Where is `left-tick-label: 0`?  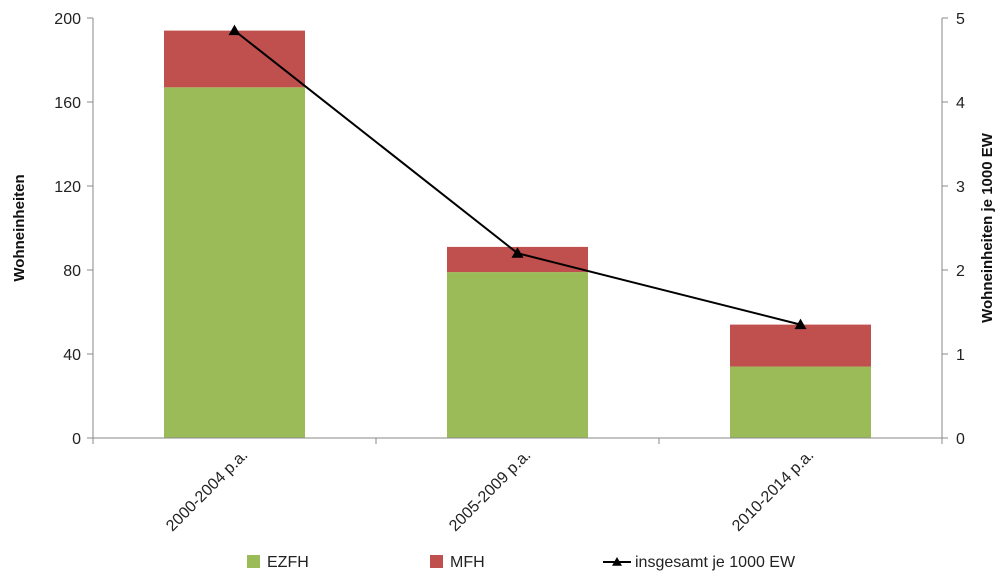 left-tick-label: 0 is located at coordinates (76, 439).